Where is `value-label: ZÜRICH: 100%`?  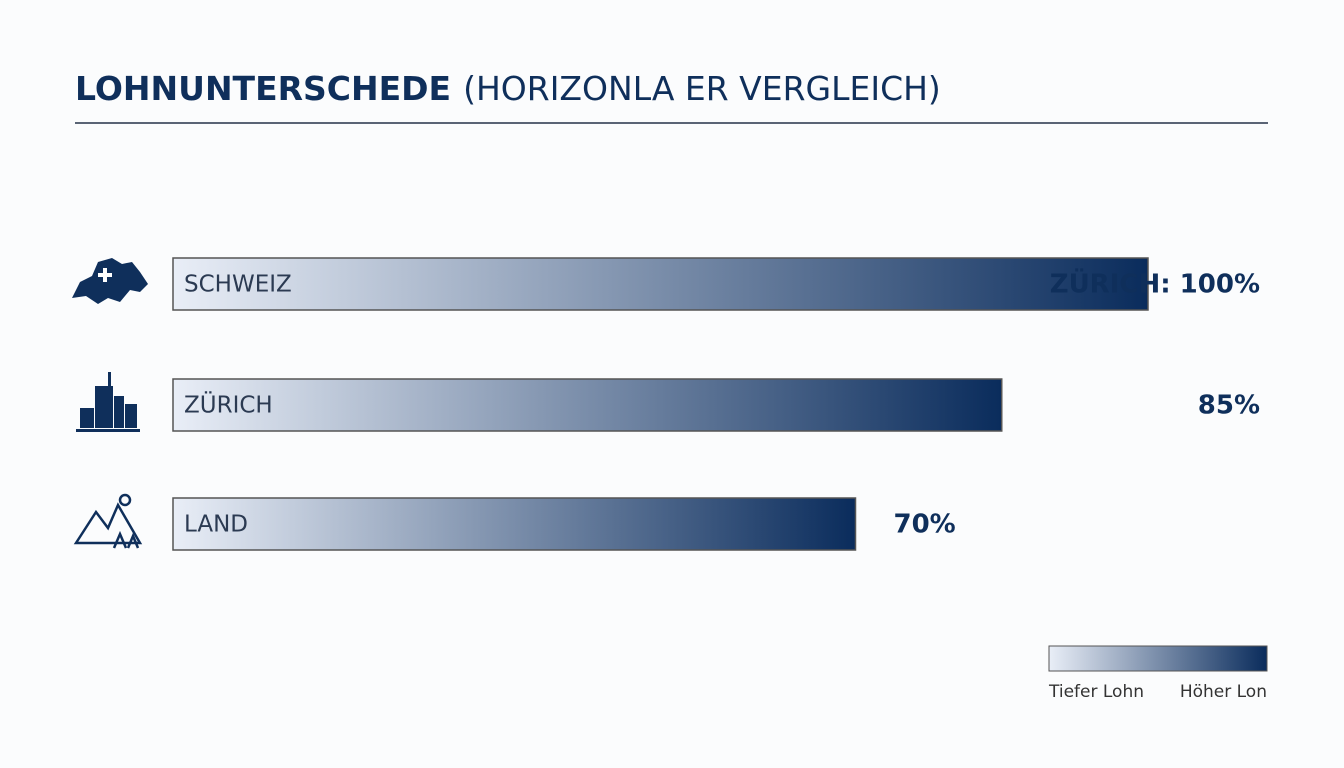
value-label: ZÜRICH: 100% is located at coordinates (1155, 283).